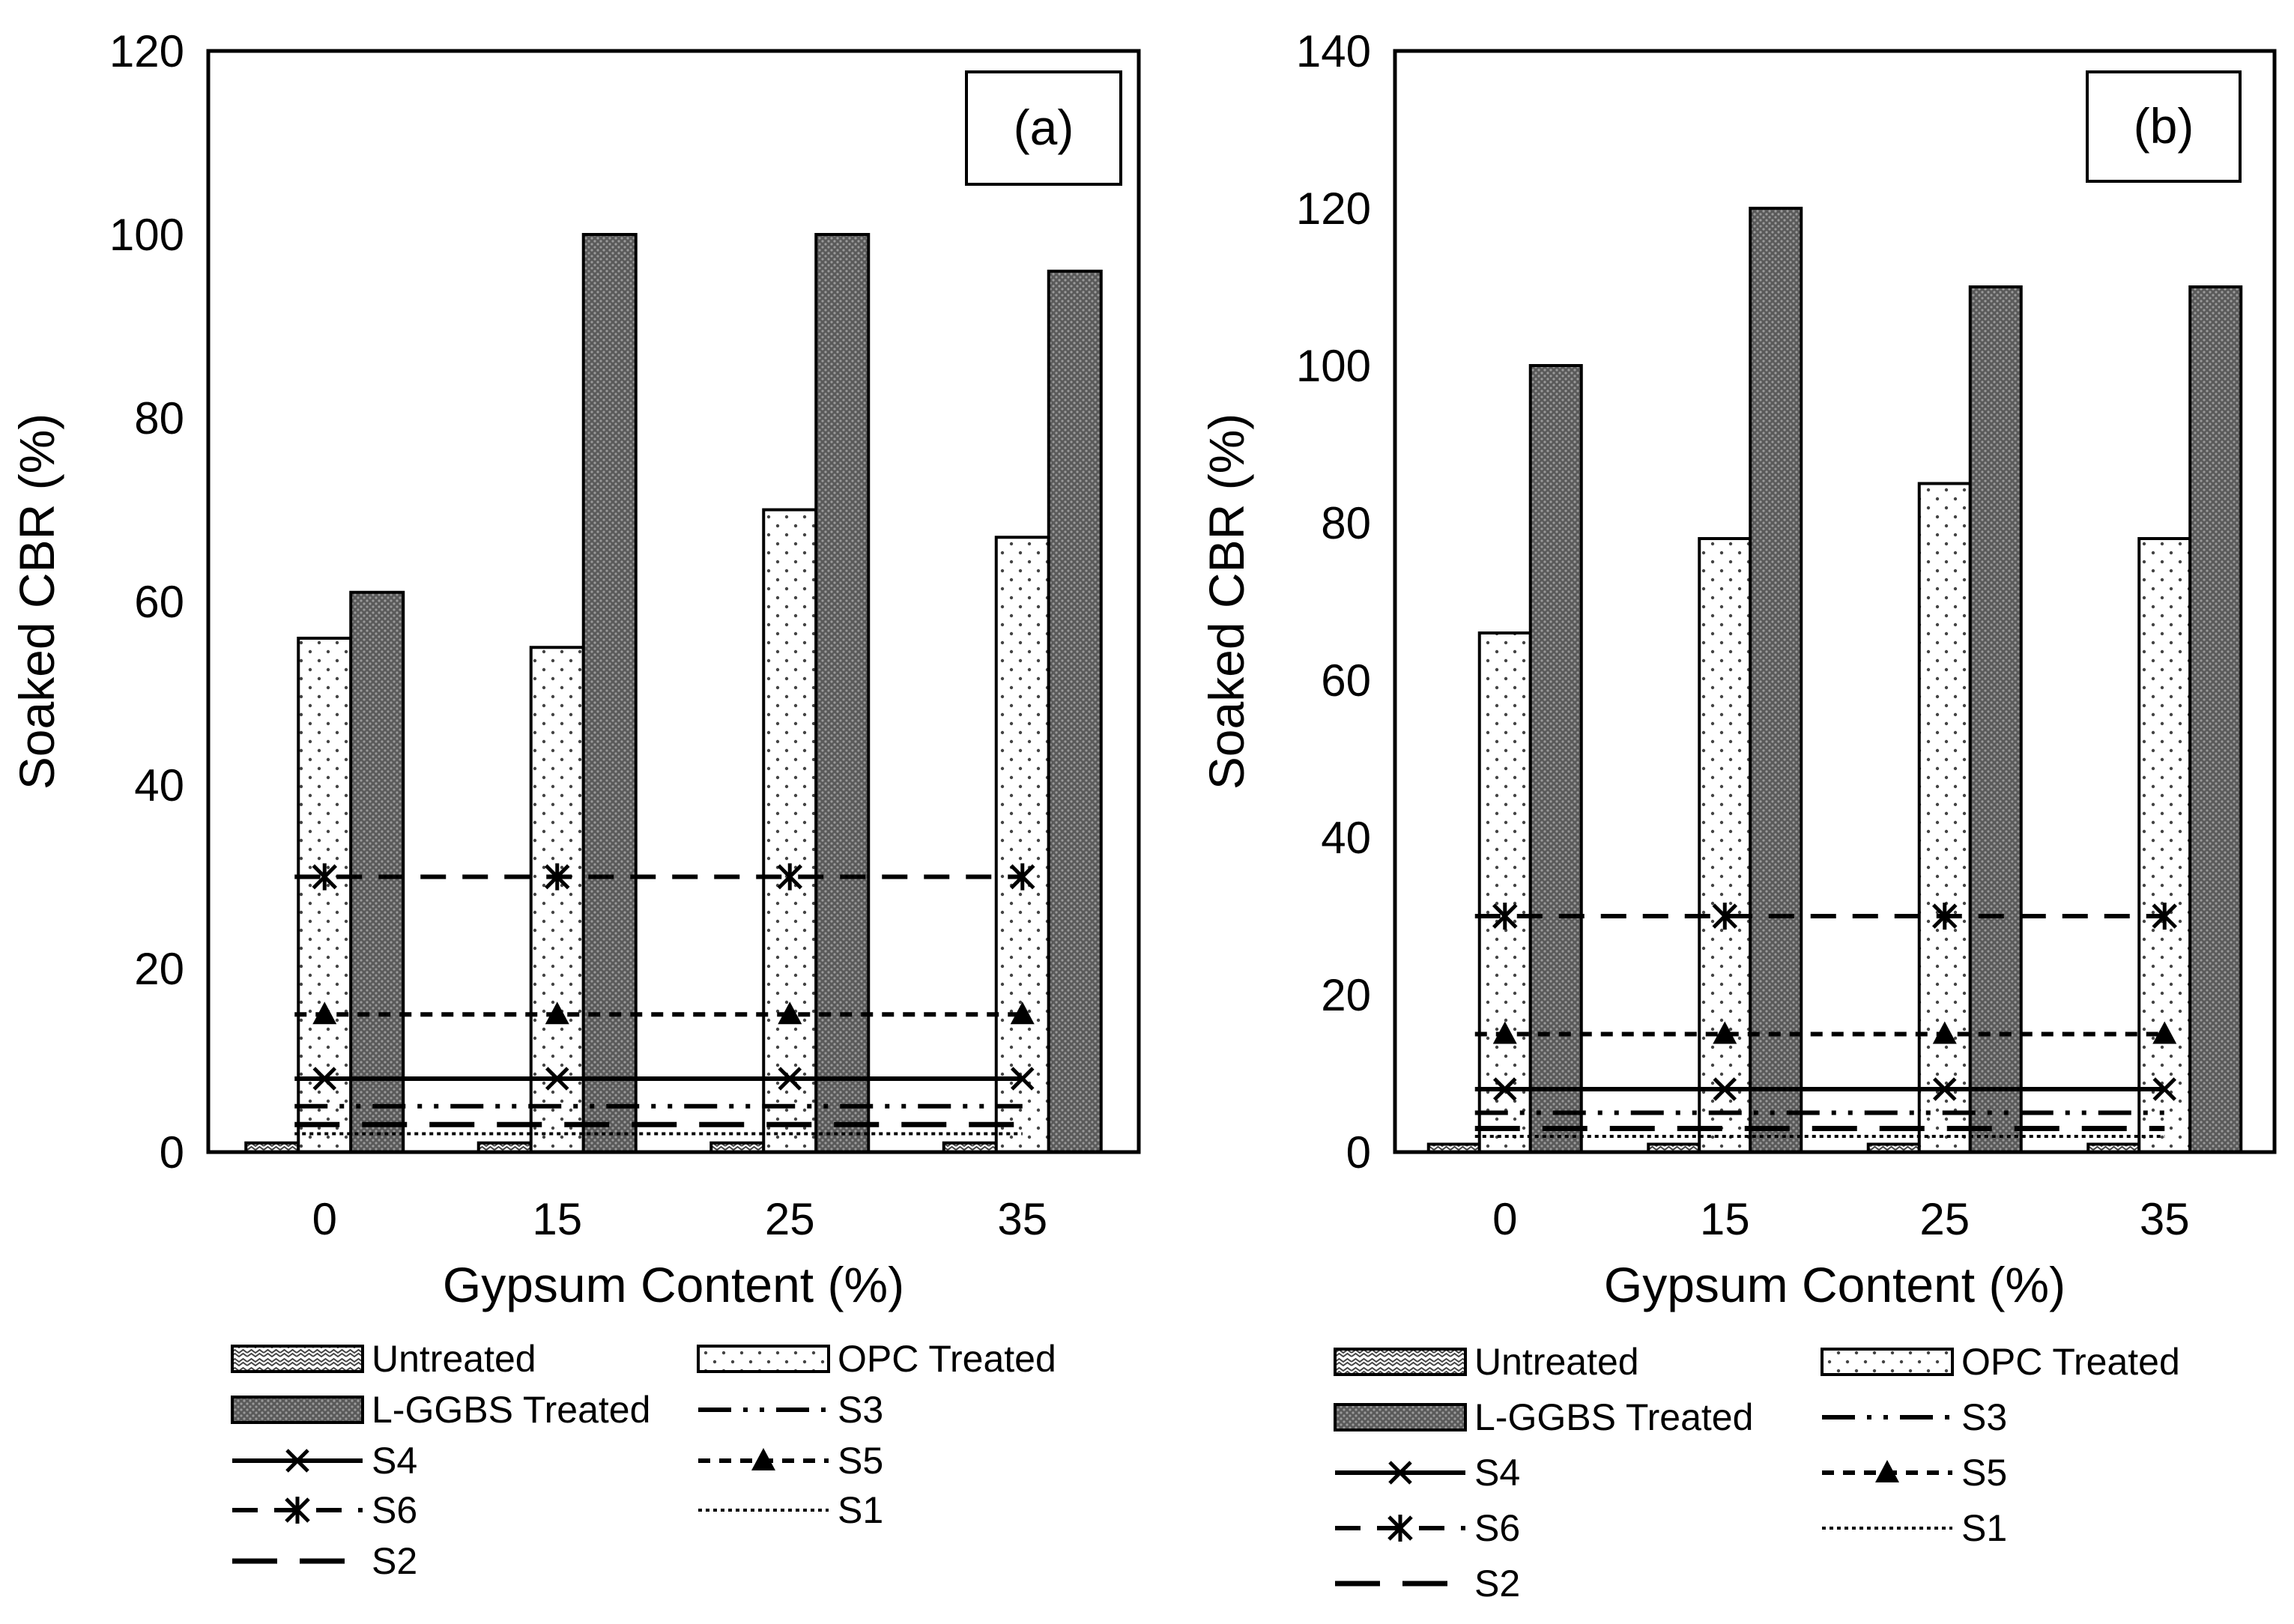 The height and width of the screenshot is (1624, 2294). What do you see at coordinates (1504, 1089) in the screenshot?
I see `ref-marker-s4-0-stroke2` at bounding box center [1504, 1089].